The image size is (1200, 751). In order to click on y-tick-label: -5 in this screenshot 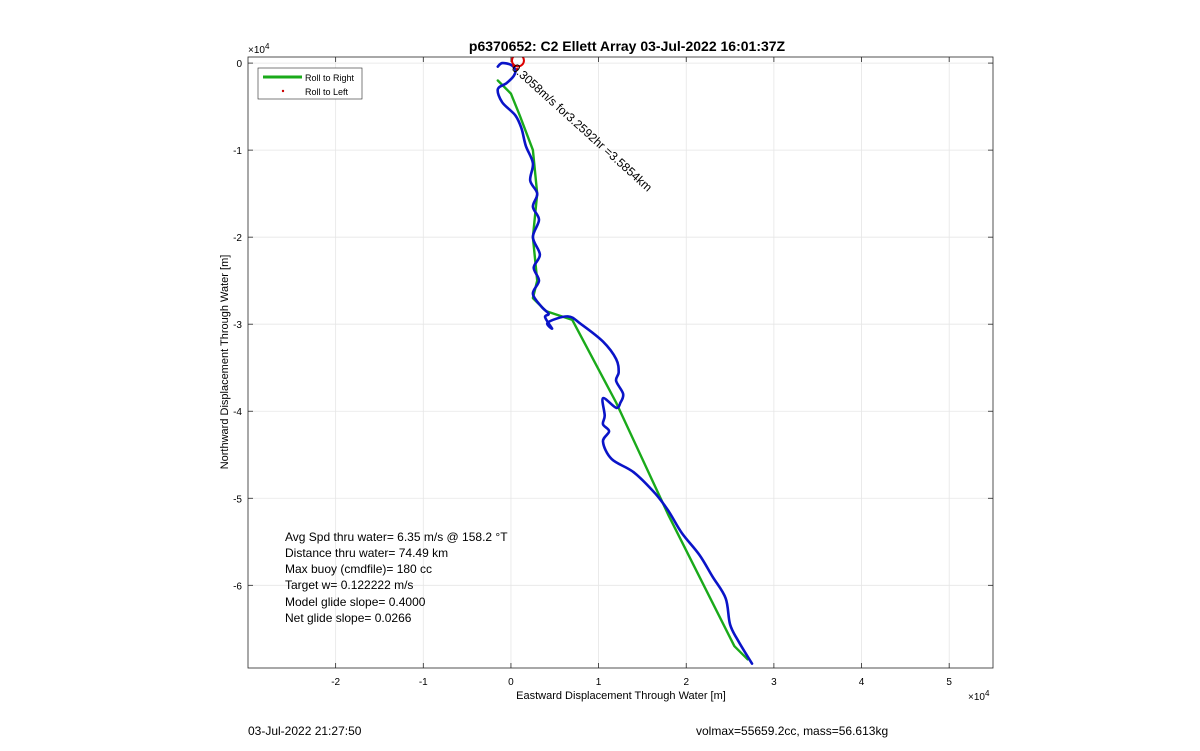, I will do `click(237, 499)`.